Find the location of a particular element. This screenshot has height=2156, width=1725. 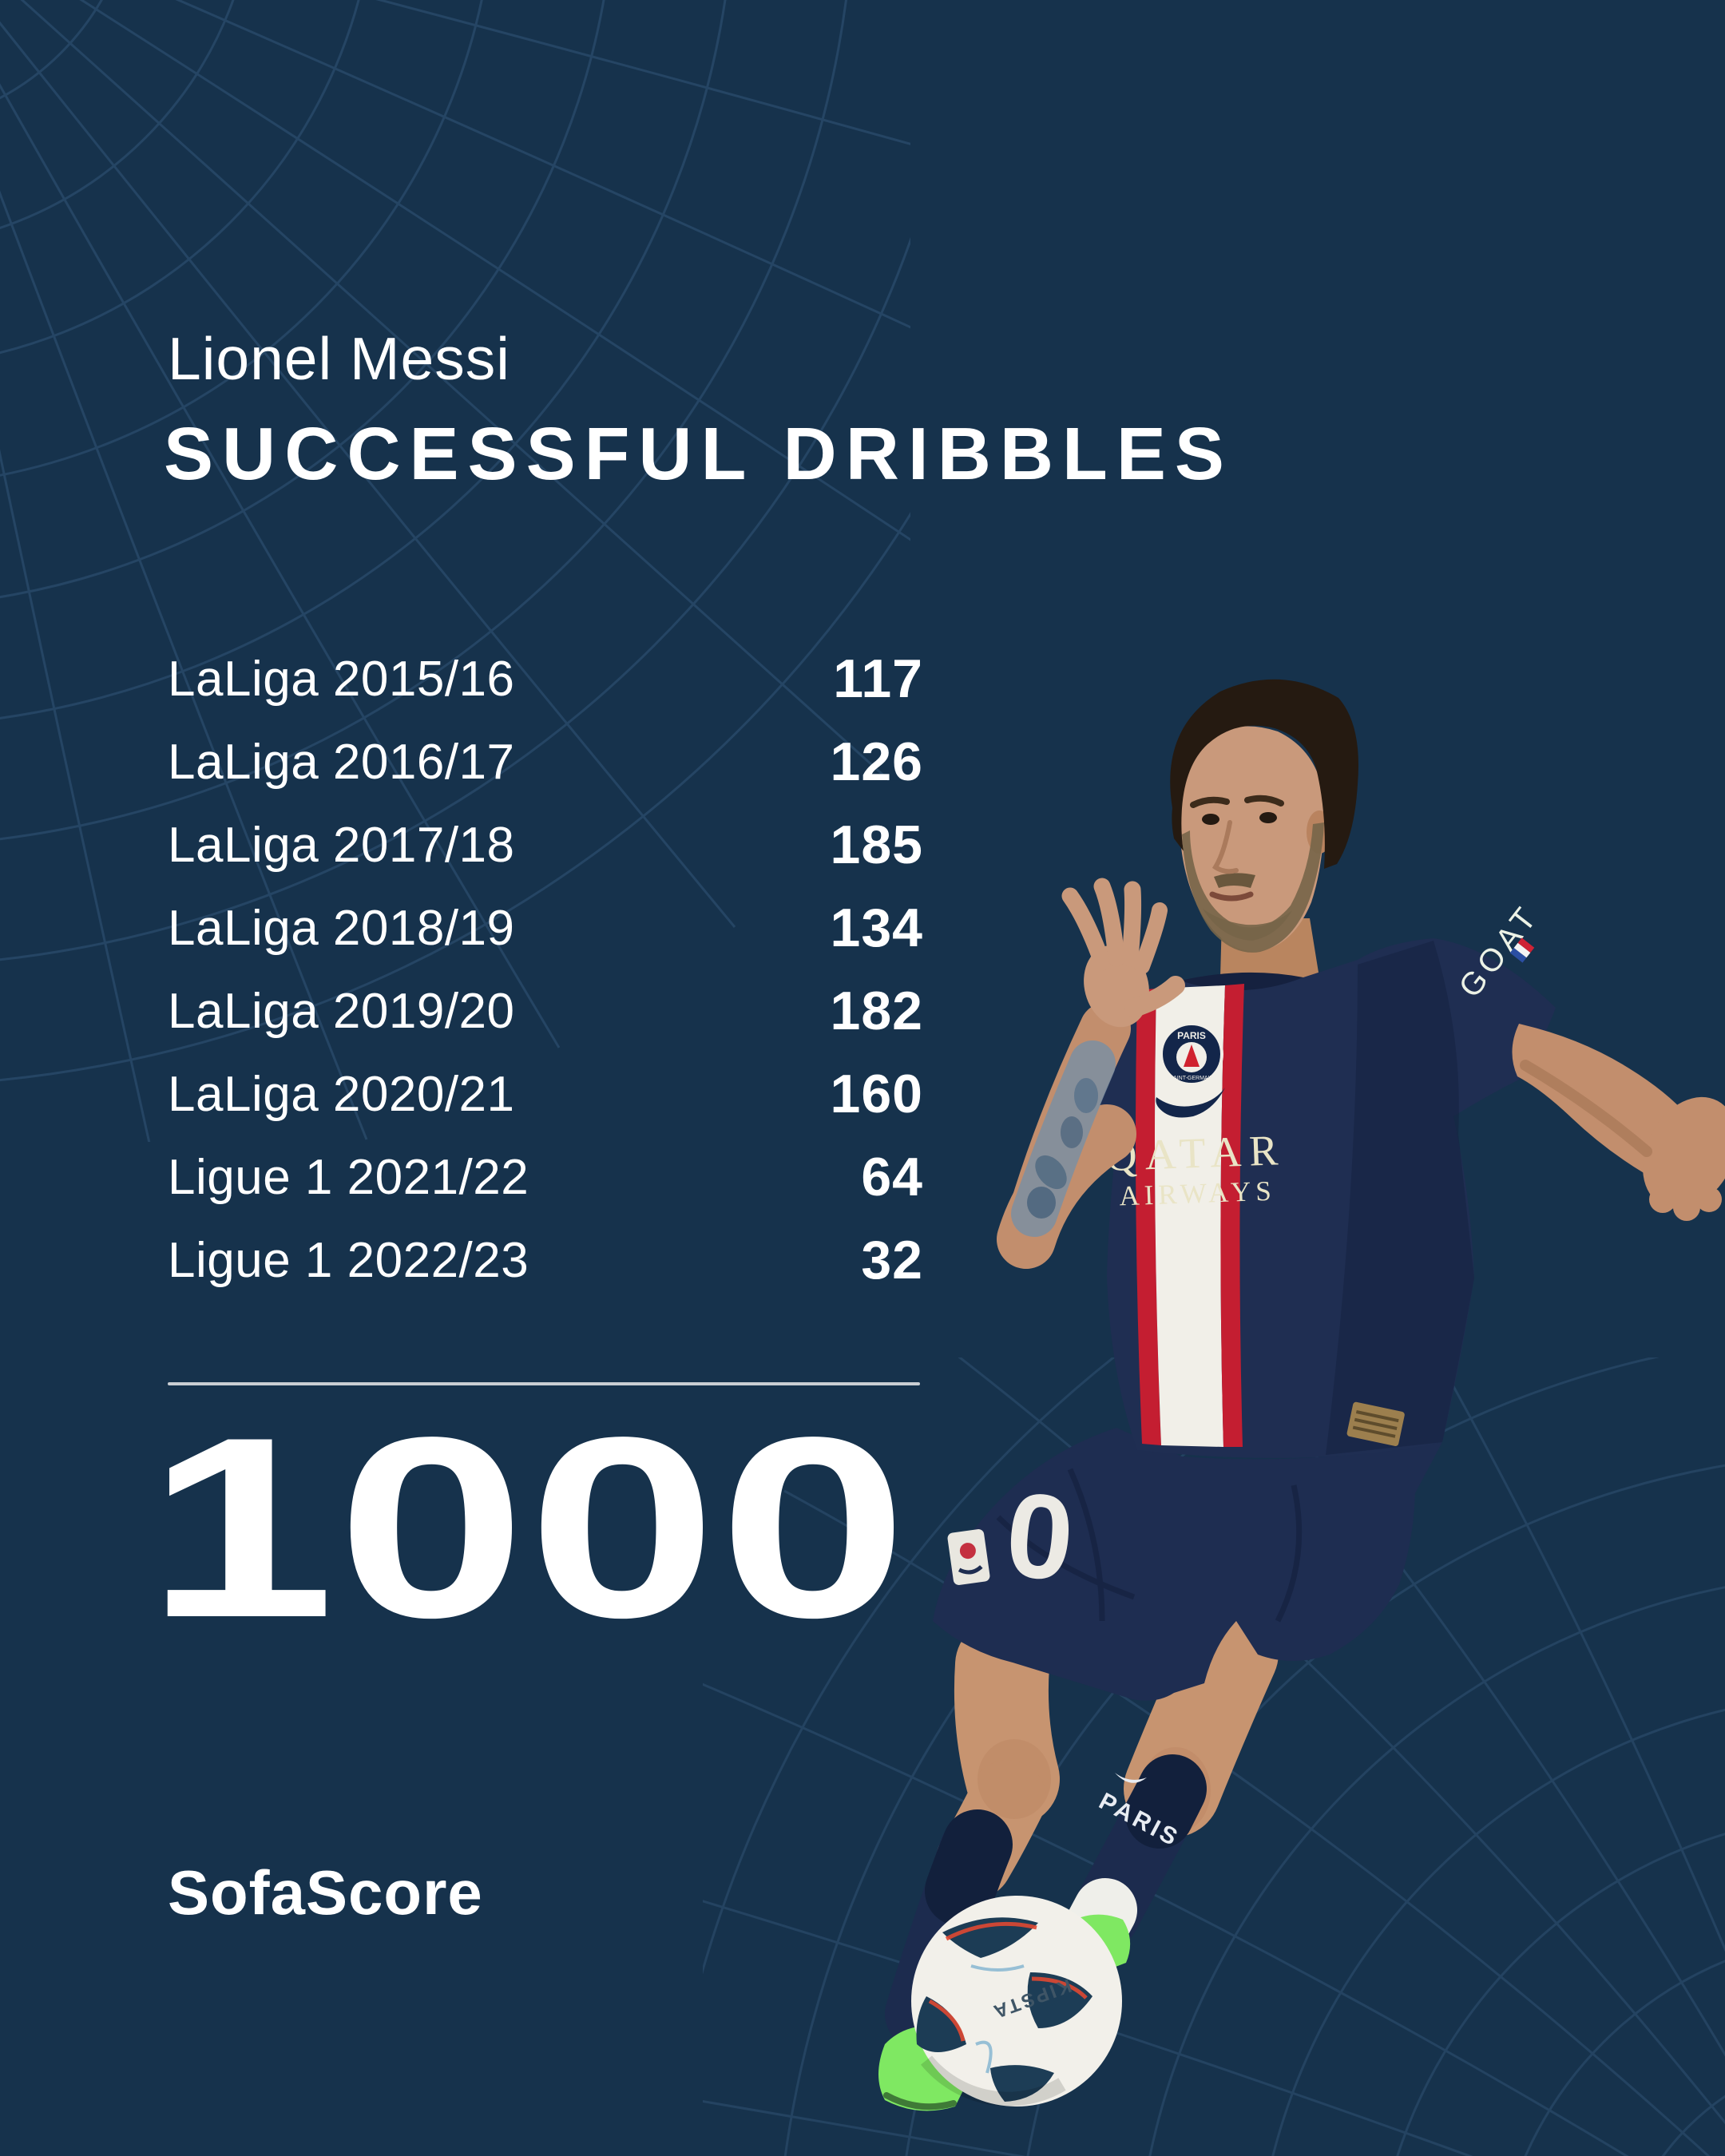

competition-label: LaLiga 2019/20 is located at coordinates (342, 1011).